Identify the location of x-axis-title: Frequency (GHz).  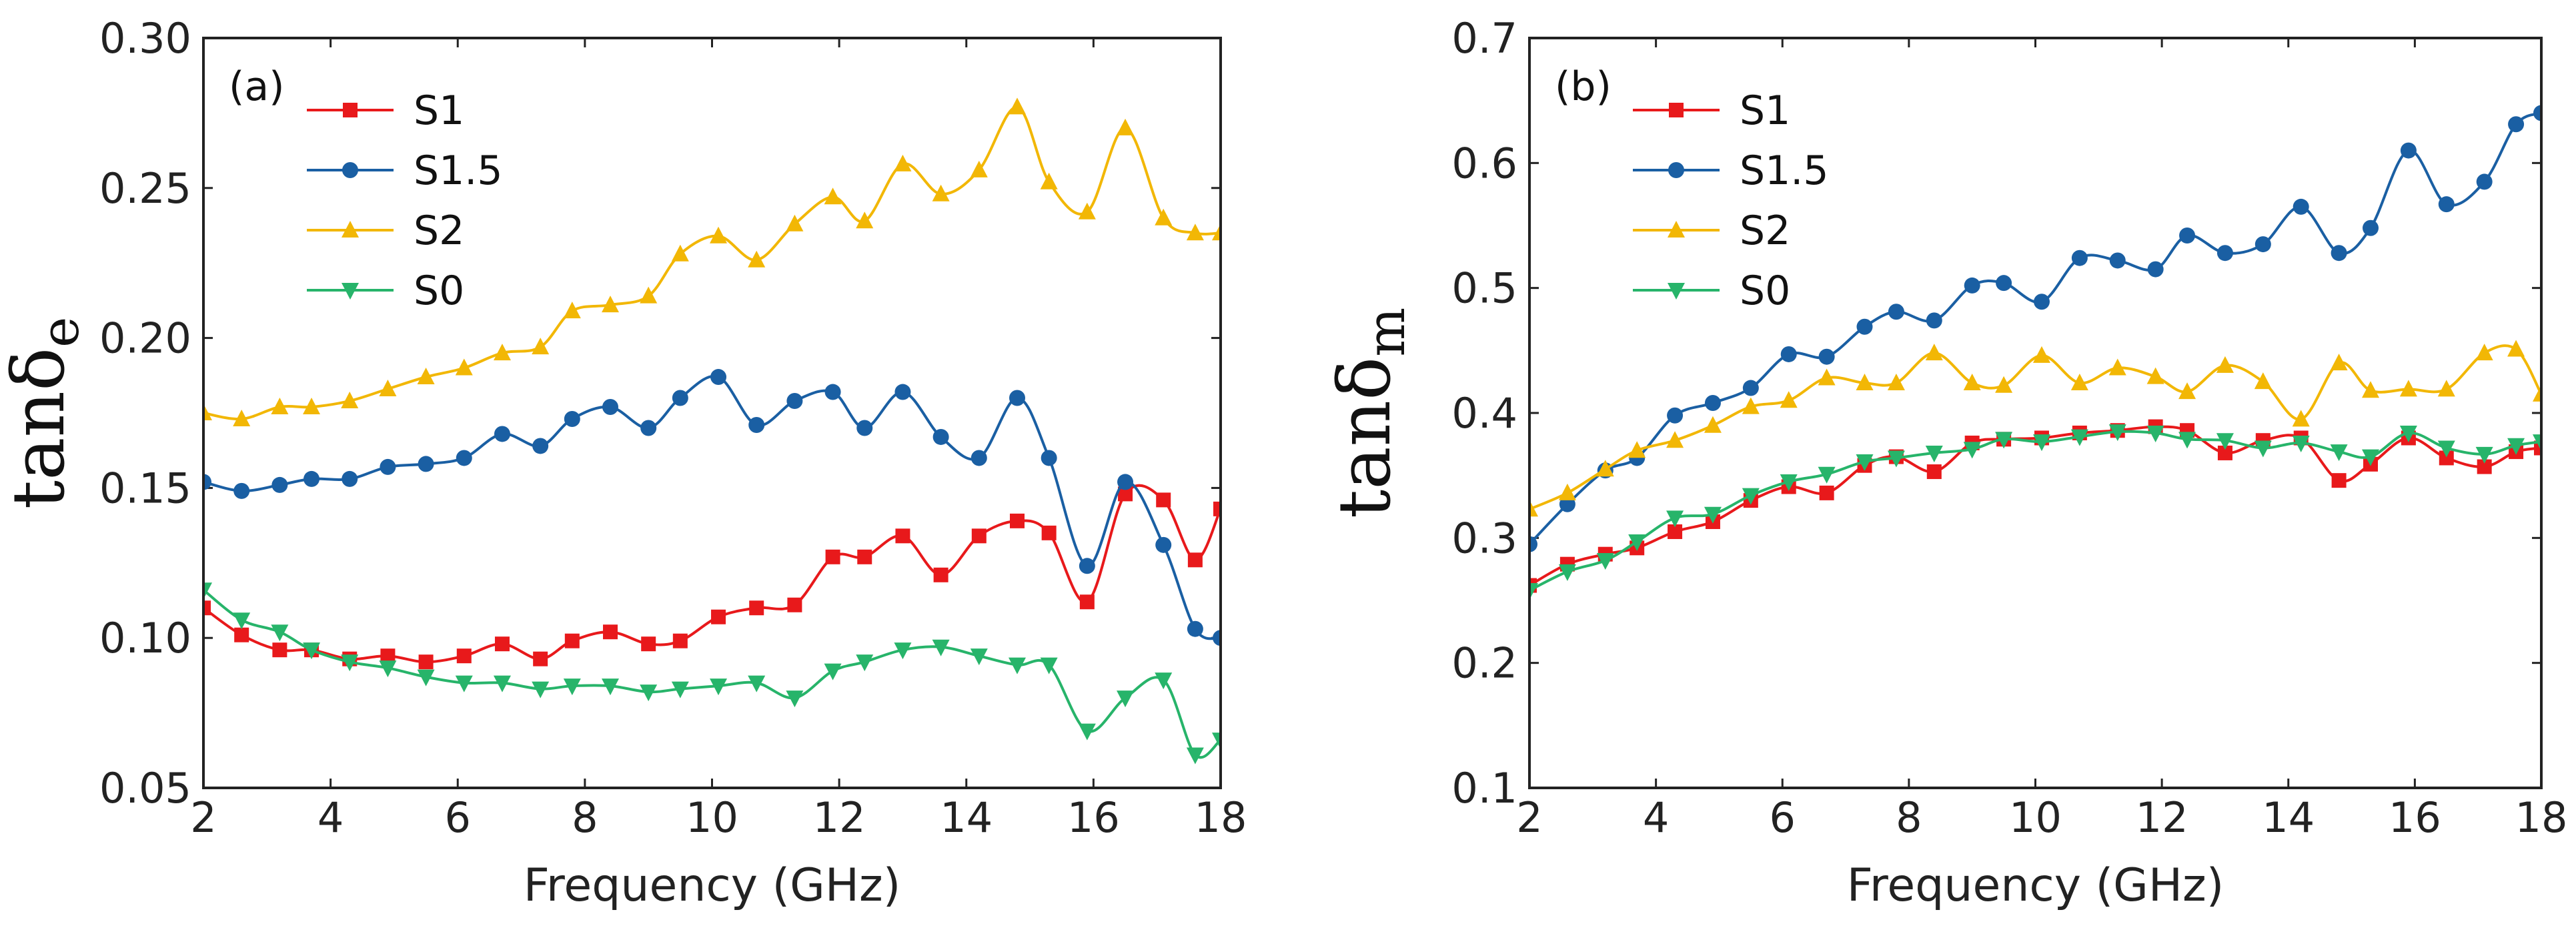
(2035, 885).